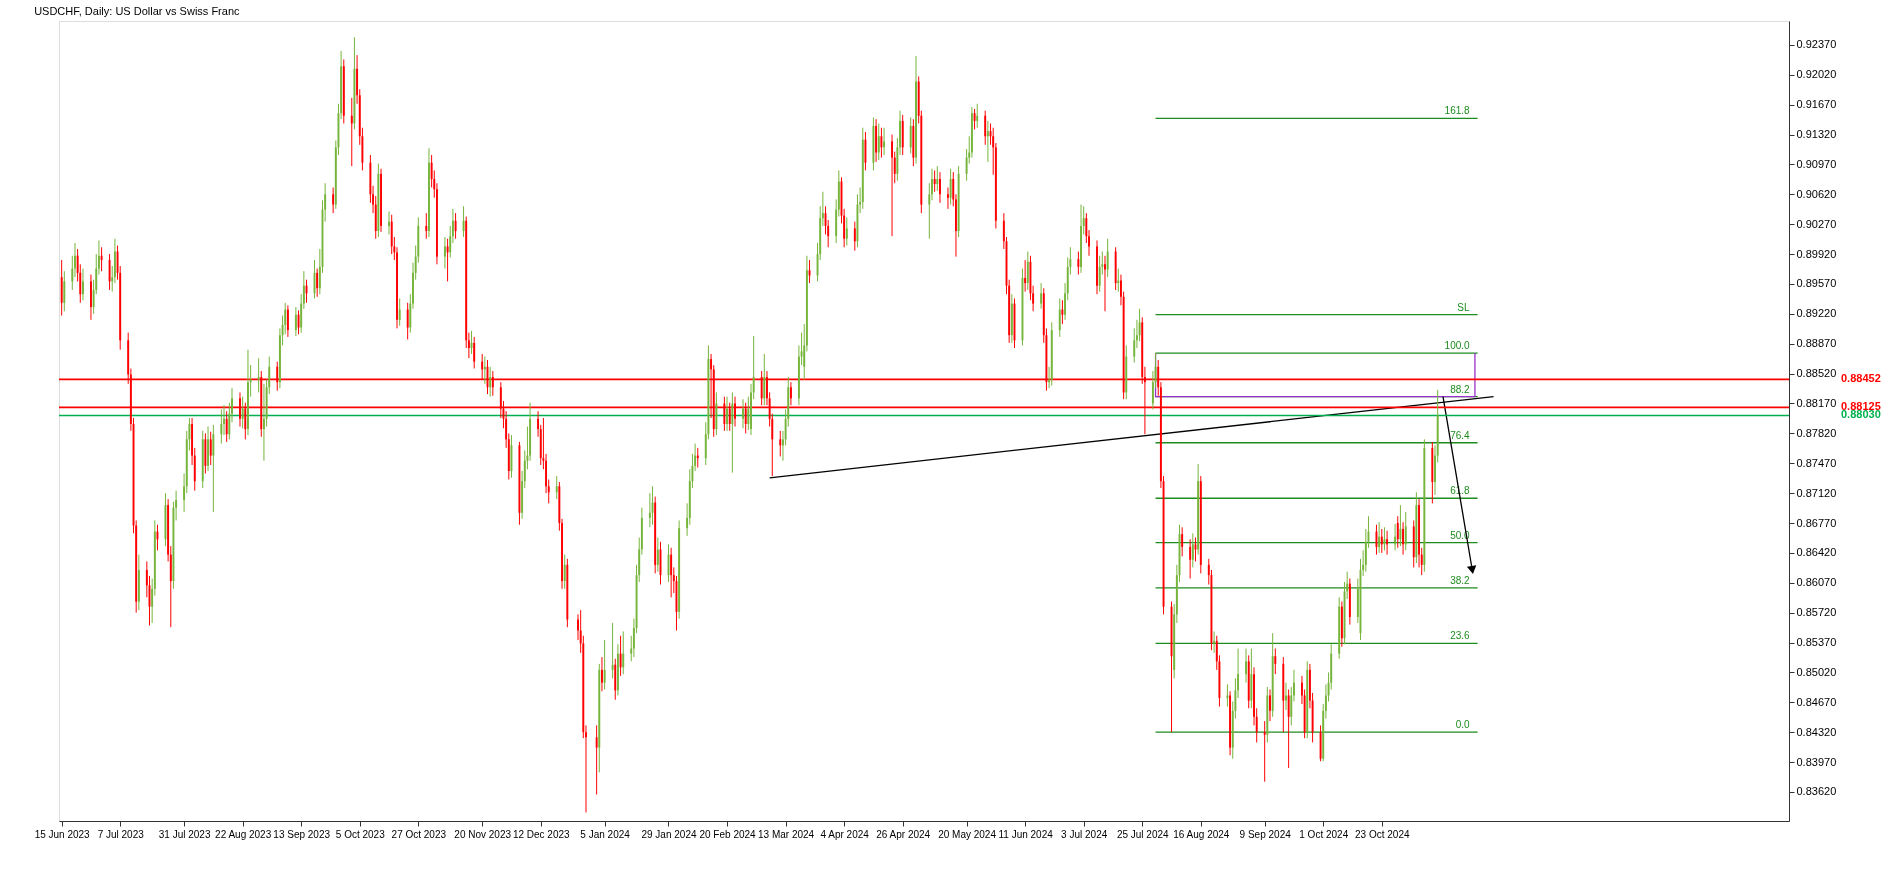 Image resolution: width=1888 pixels, height=881 pixels. What do you see at coordinates (1460, 389) in the screenshot?
I see `series-label: 88.2` at bounding box center [1460, 389].